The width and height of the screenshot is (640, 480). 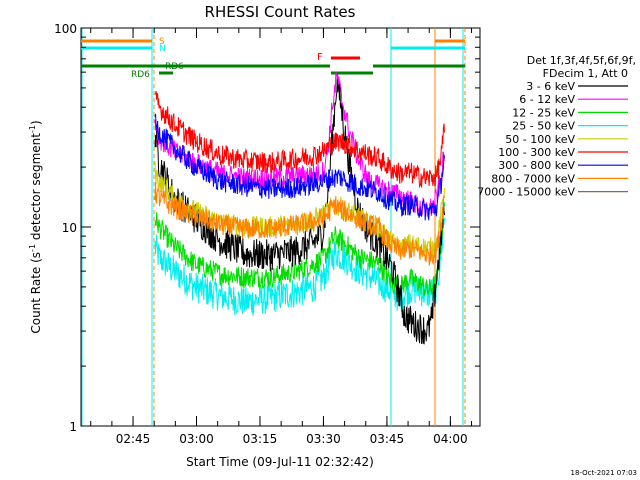 What do you see at coordinates (585, 73) in the screenshot?
I see `legend-title-2: FDecim 1, Att 0` at bounding box center [585, 73].